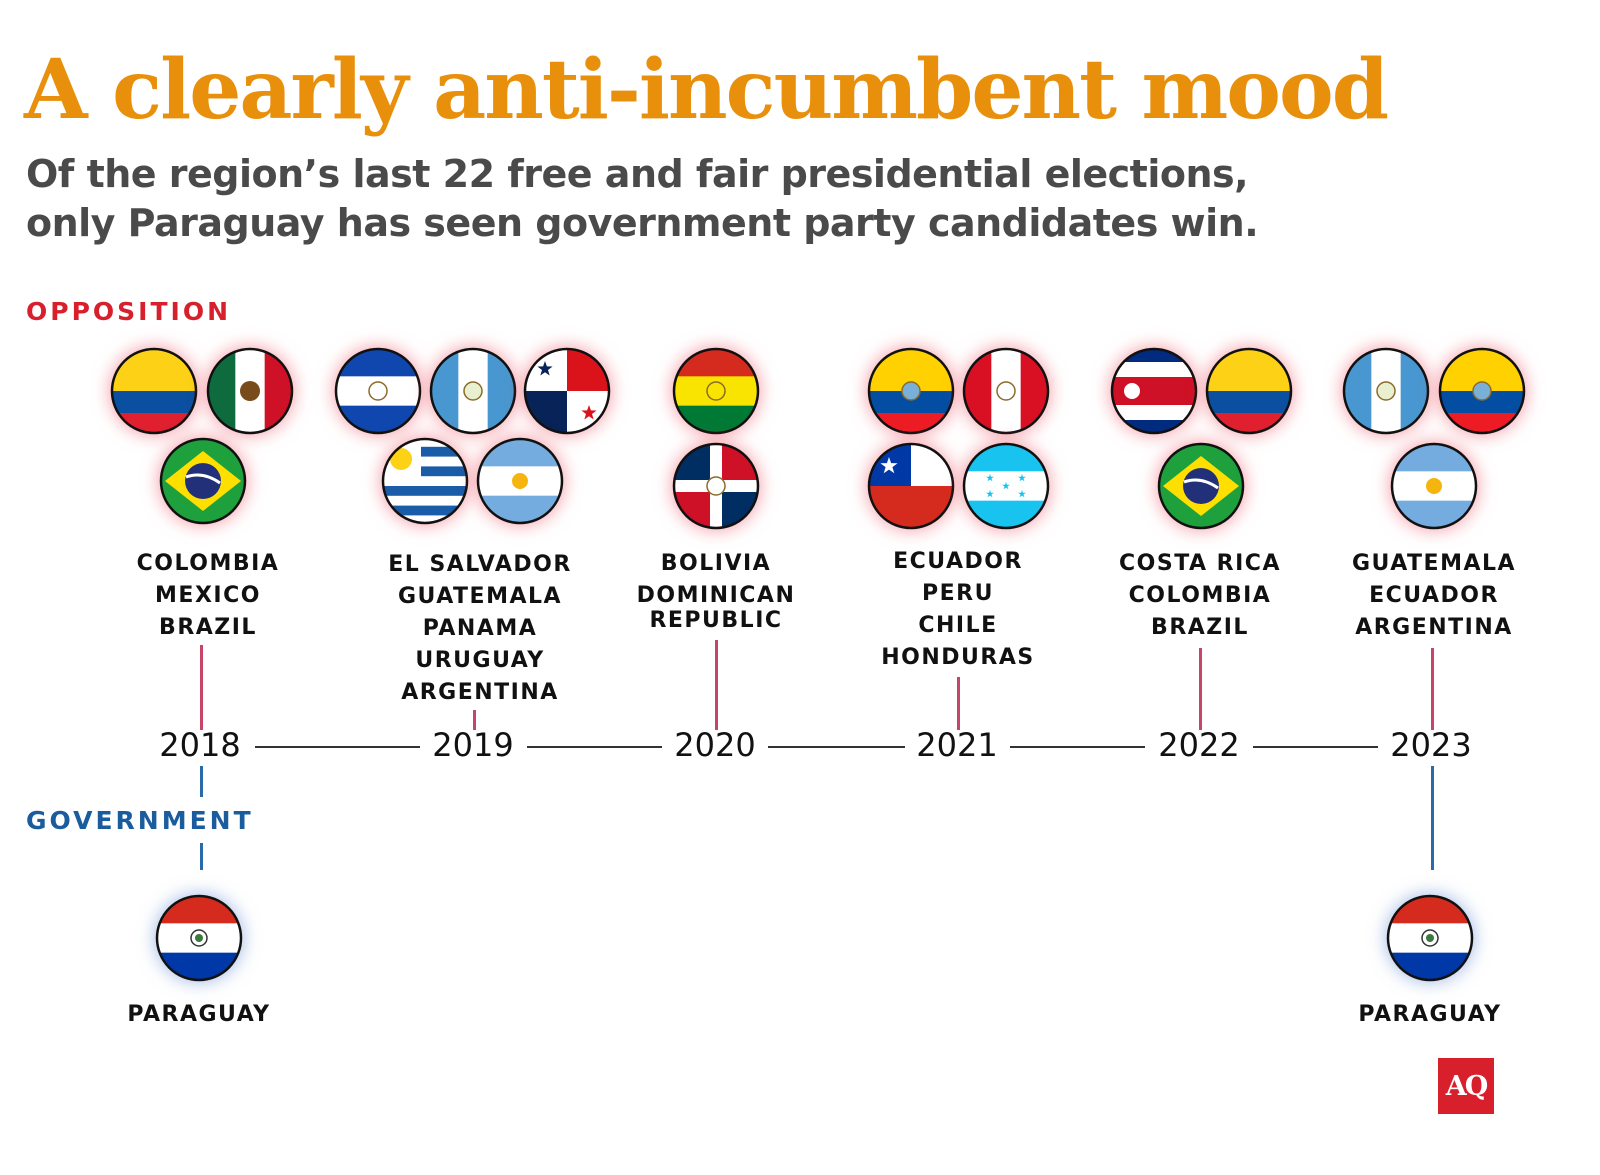 The width and height of the screenshot is (1600, 1175). Describe the element at coordinates (208, 595) in the screenshot. I see `country-label: MEXICO` at that location.